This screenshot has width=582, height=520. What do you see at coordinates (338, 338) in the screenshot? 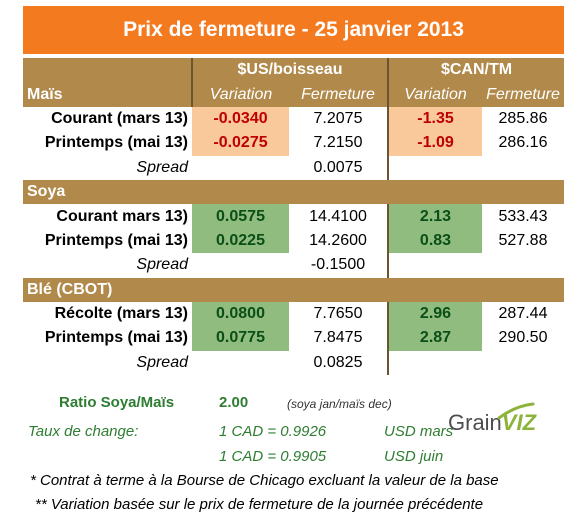
I see `usd-fermeture: 7.8475` at bounding box center [338, 338].